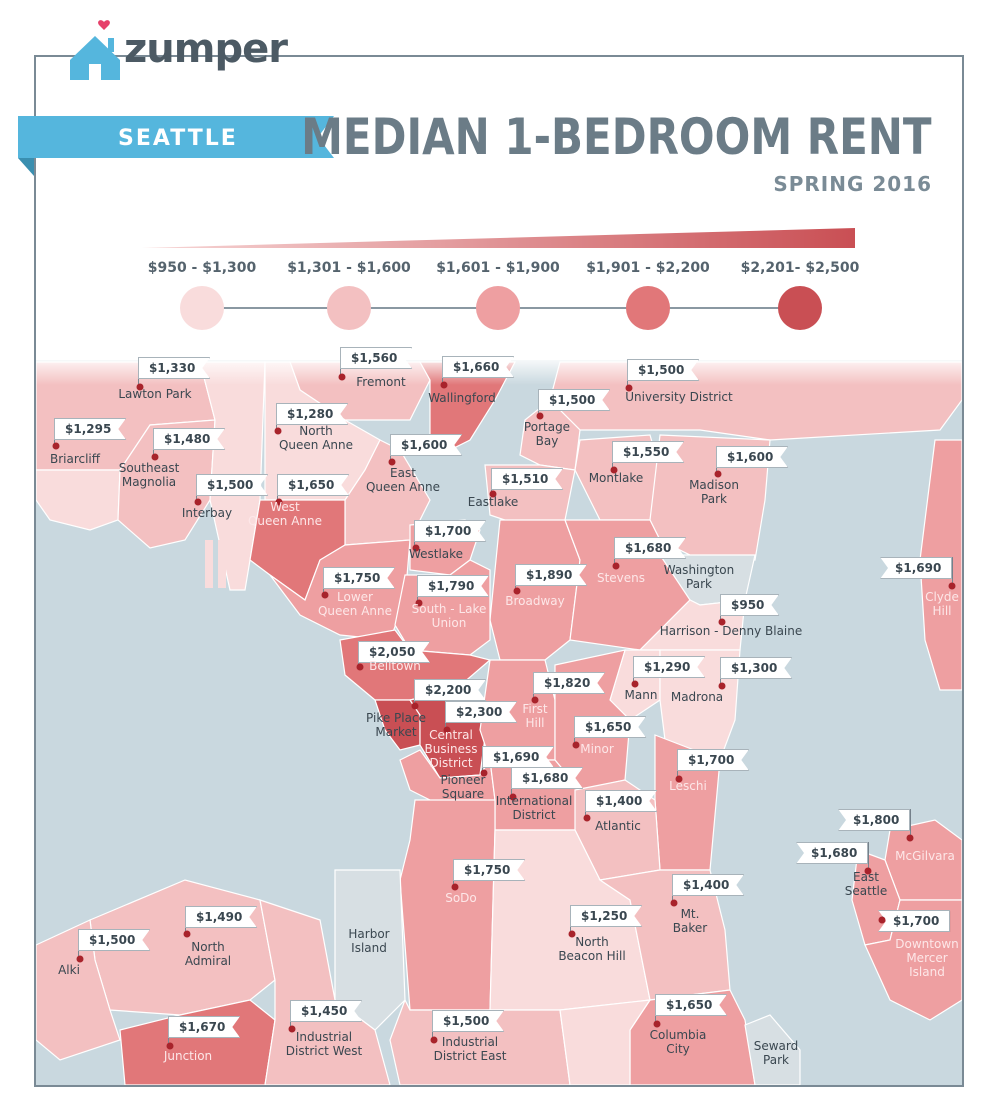 Image resolution: width=1000 pixels, height=1120 pixels. I want to click on price-tag-southeast-magnolia: $1,480, so click(189, 439).